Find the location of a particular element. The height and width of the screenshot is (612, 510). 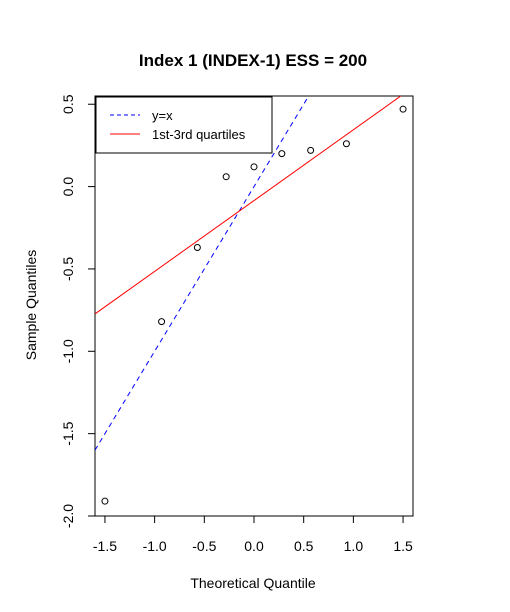

y-tick-label: 0.5 is located at coordinates (68, 104).